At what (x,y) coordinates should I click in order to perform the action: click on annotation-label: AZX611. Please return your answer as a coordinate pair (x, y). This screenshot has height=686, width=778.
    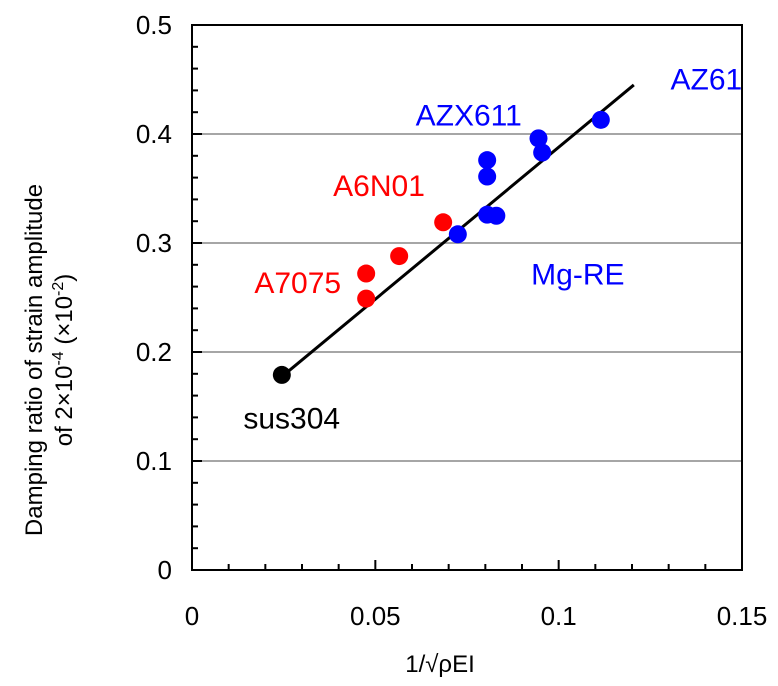
    Looking at the image, I should click on (469, 115).